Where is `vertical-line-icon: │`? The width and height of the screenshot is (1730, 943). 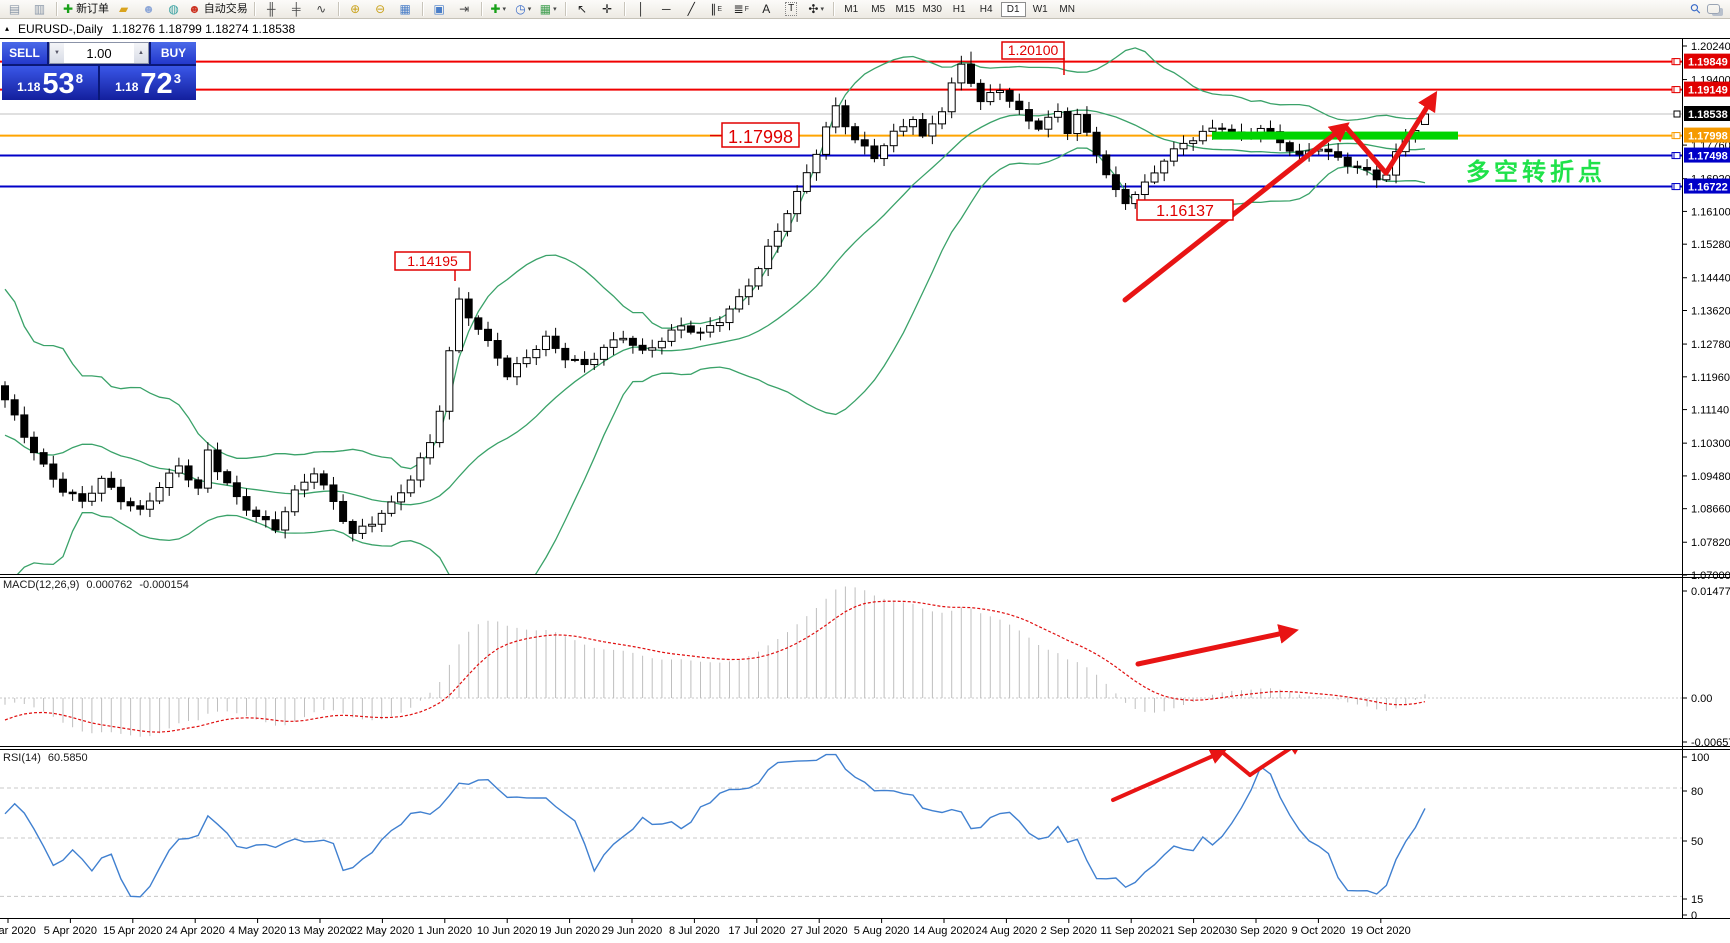 vertical-line-icon: │ is located at coordinates (641, 8).